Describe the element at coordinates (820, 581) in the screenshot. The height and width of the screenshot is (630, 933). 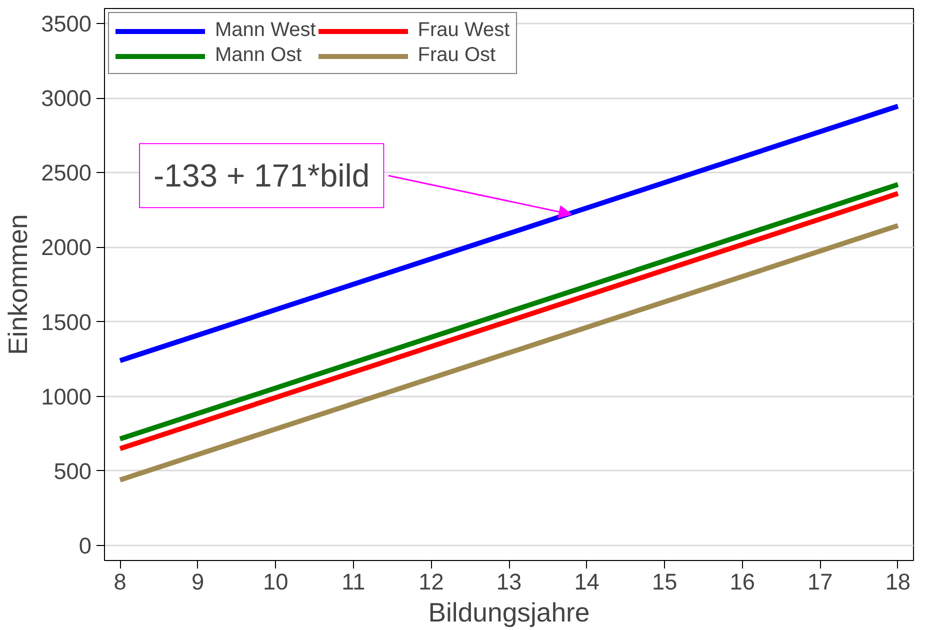
I see `x-tick-label: 17` at that location.